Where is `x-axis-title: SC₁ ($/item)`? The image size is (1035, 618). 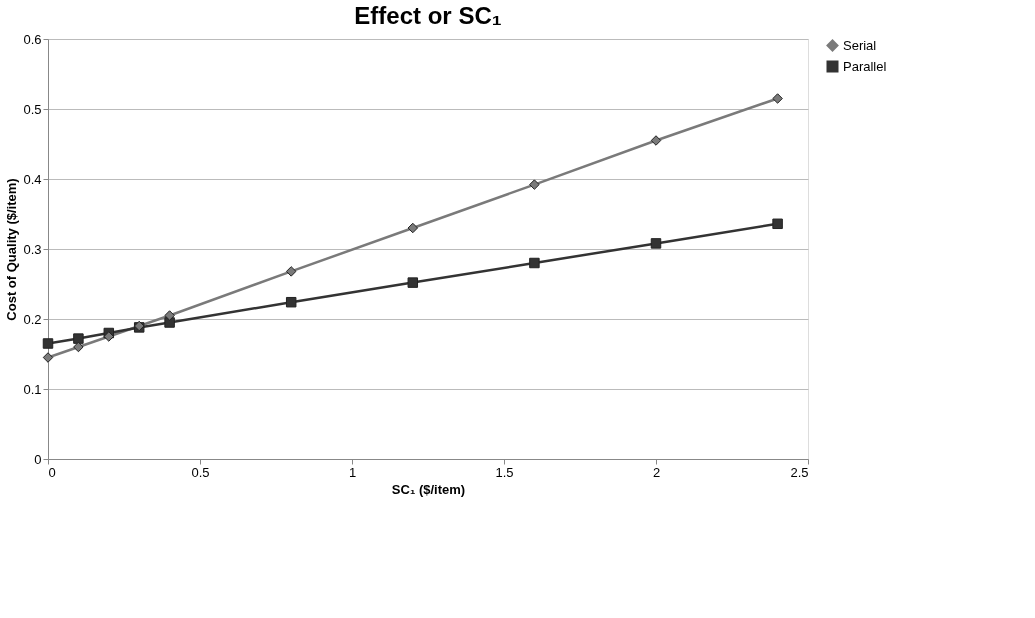
x-axis-title: SC₁ ($/item) is located at coordinates (428, 489).